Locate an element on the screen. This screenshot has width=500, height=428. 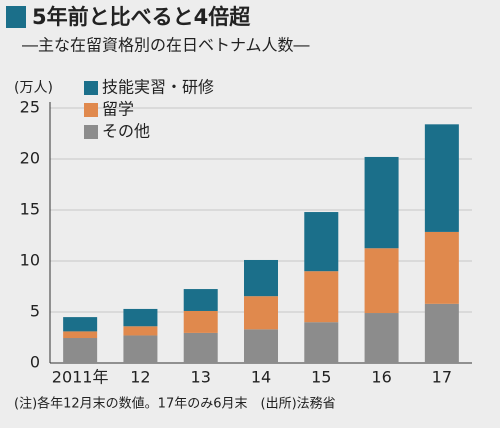
y-tick-label: 5 is located at coordinates (35, 311).